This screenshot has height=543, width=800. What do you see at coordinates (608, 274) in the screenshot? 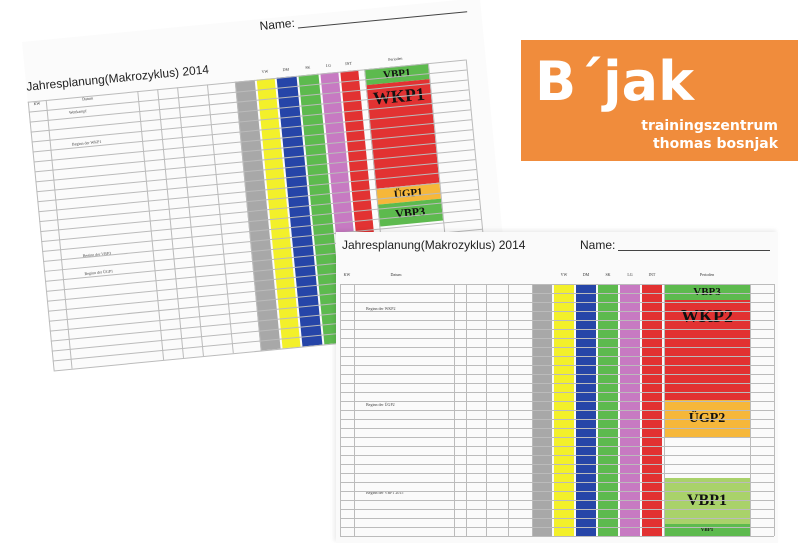
I see `front-header-sk: SK` at bounding box center [608, 274].